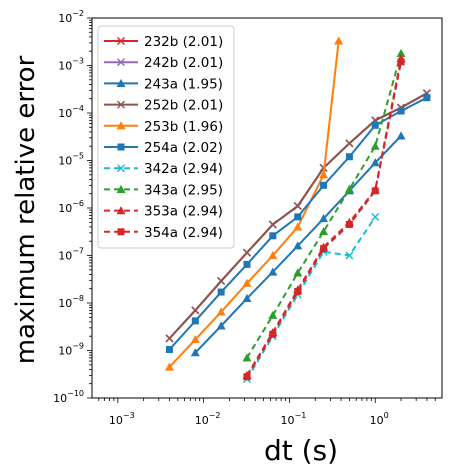 The image size is (474, 474). What do you see at coordinates (163, 169) in the screenshot?
I see `legend-entry: 342a (2.94)` at bounding box center [163, 169].